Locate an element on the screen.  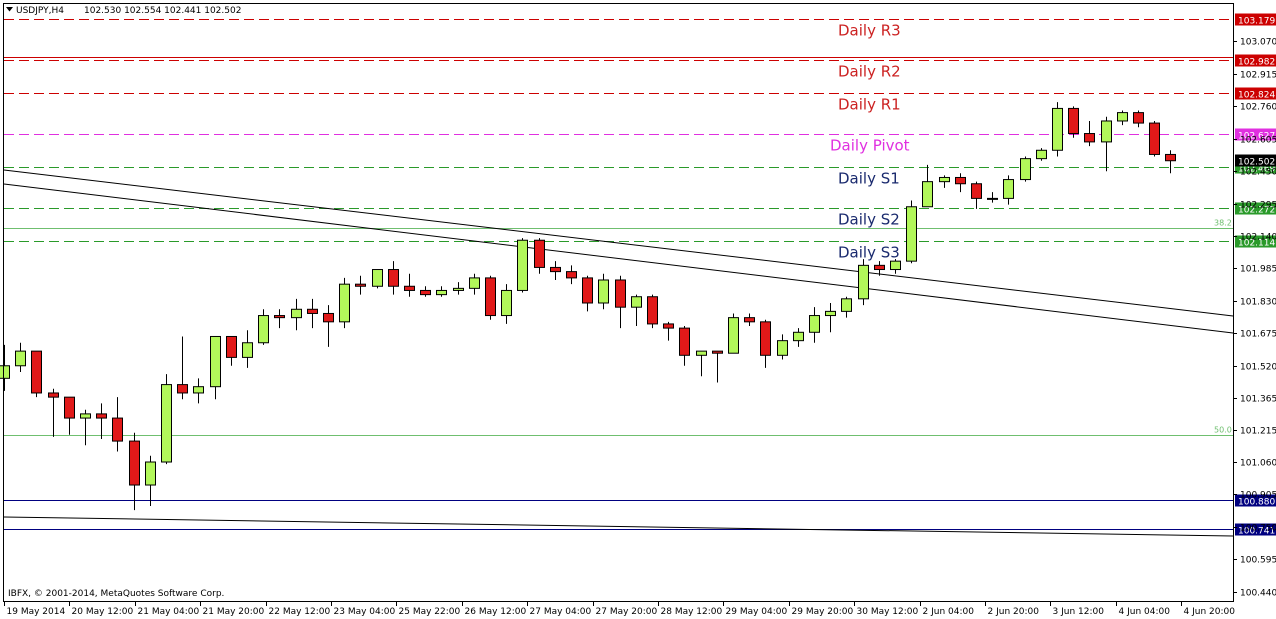
x-tick-label: 25 May 22:00 is located at coordinates (430, 612).